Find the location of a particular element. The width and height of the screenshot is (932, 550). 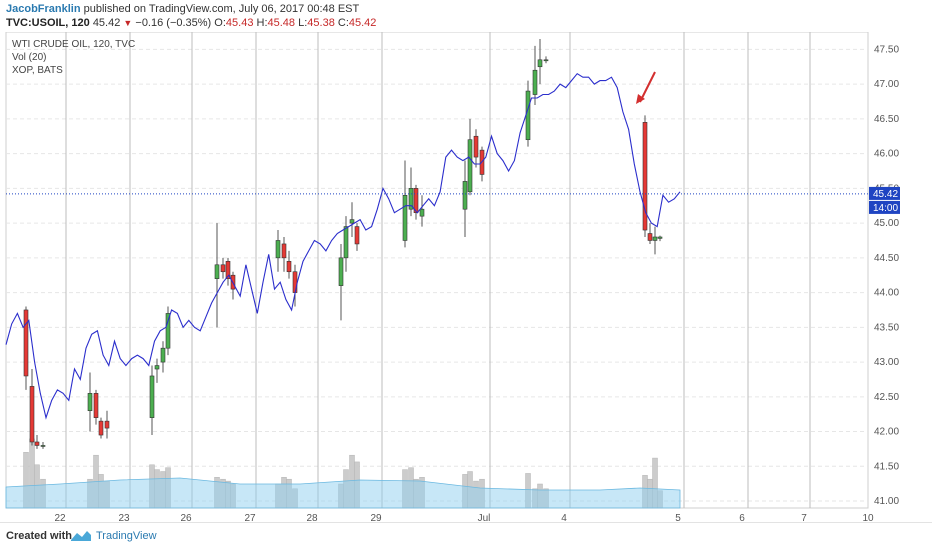

y-tick-label: 44.50 is located at coordinates (886, 258).